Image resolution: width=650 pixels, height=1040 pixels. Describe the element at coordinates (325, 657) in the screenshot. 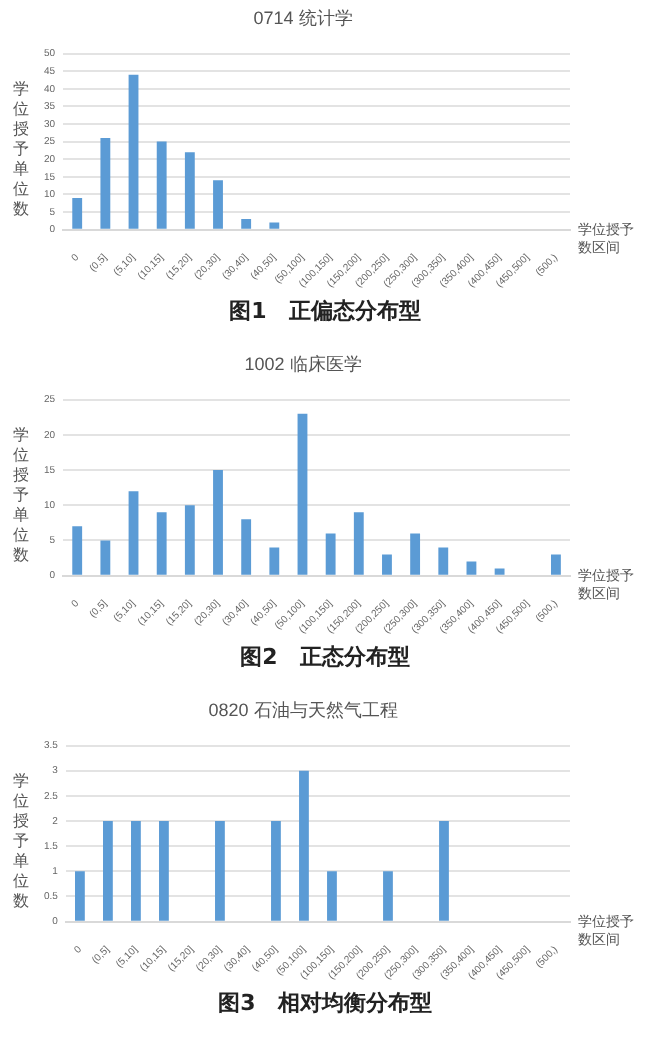

I see `caption: 图2 正态分布型` at that location.